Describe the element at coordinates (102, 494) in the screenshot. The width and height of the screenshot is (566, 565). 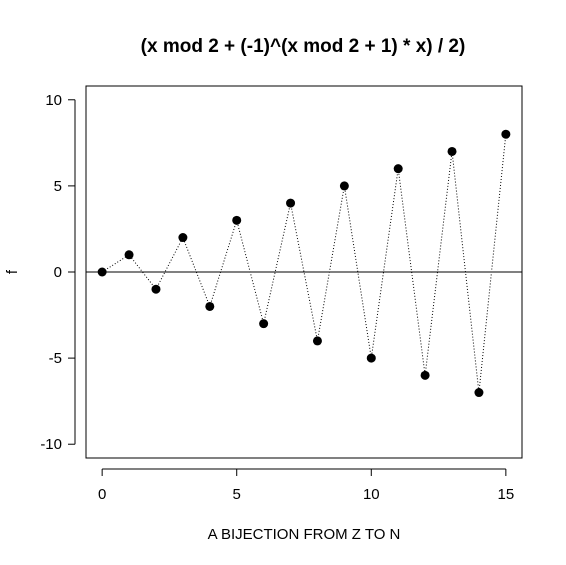
I see `x-tick-label: 0` at that location.